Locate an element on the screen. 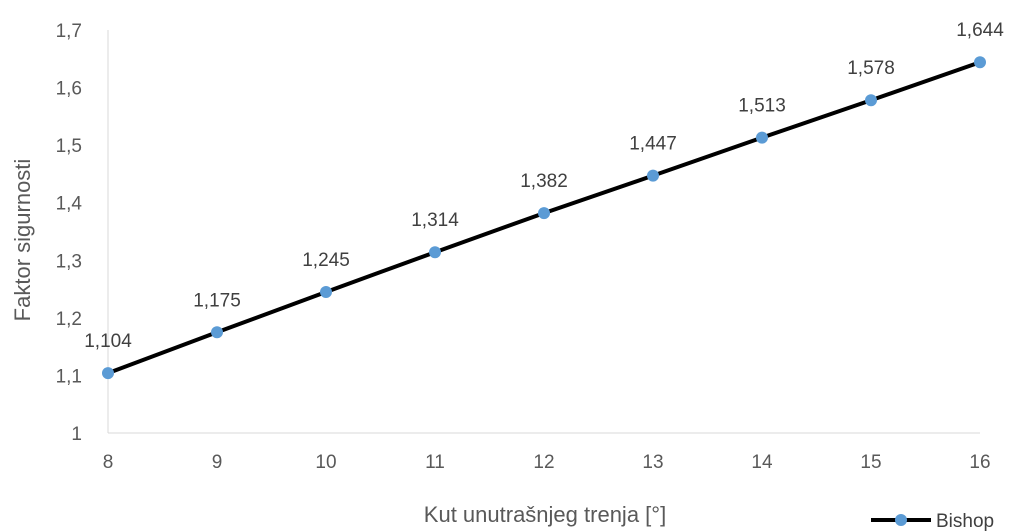 The width and height of the screenshot is (1014, 531). y-tick-label: 1,1 is located at coordinates (69, 376).